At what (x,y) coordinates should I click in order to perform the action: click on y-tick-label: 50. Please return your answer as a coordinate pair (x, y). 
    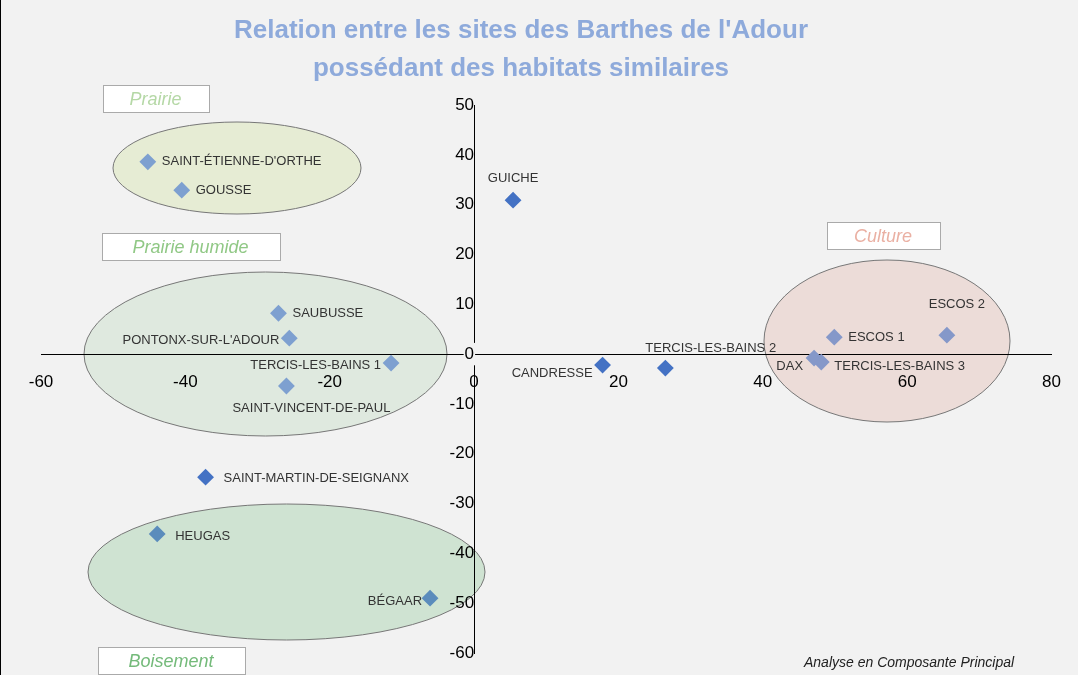
    Looking at the image, I should click on (465, 104).